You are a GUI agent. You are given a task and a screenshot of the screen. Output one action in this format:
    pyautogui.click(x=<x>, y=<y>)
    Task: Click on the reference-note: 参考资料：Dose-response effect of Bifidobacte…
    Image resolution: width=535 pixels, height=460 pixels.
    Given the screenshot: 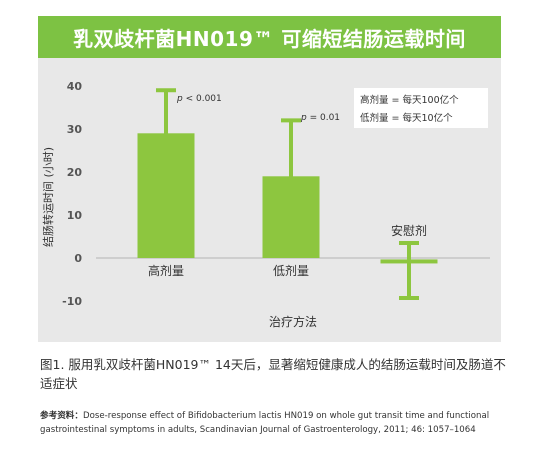 What is the action you would take?
    pyautogui.click(x=280, y=423)
    